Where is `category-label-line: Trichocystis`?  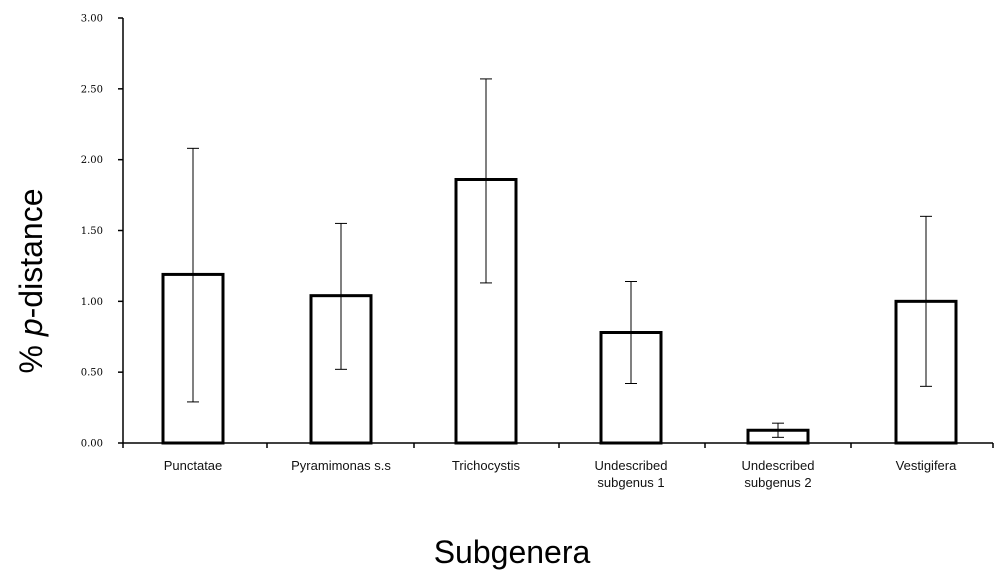
category-label-line: Trichocystis is located at coordinates (486, 465).